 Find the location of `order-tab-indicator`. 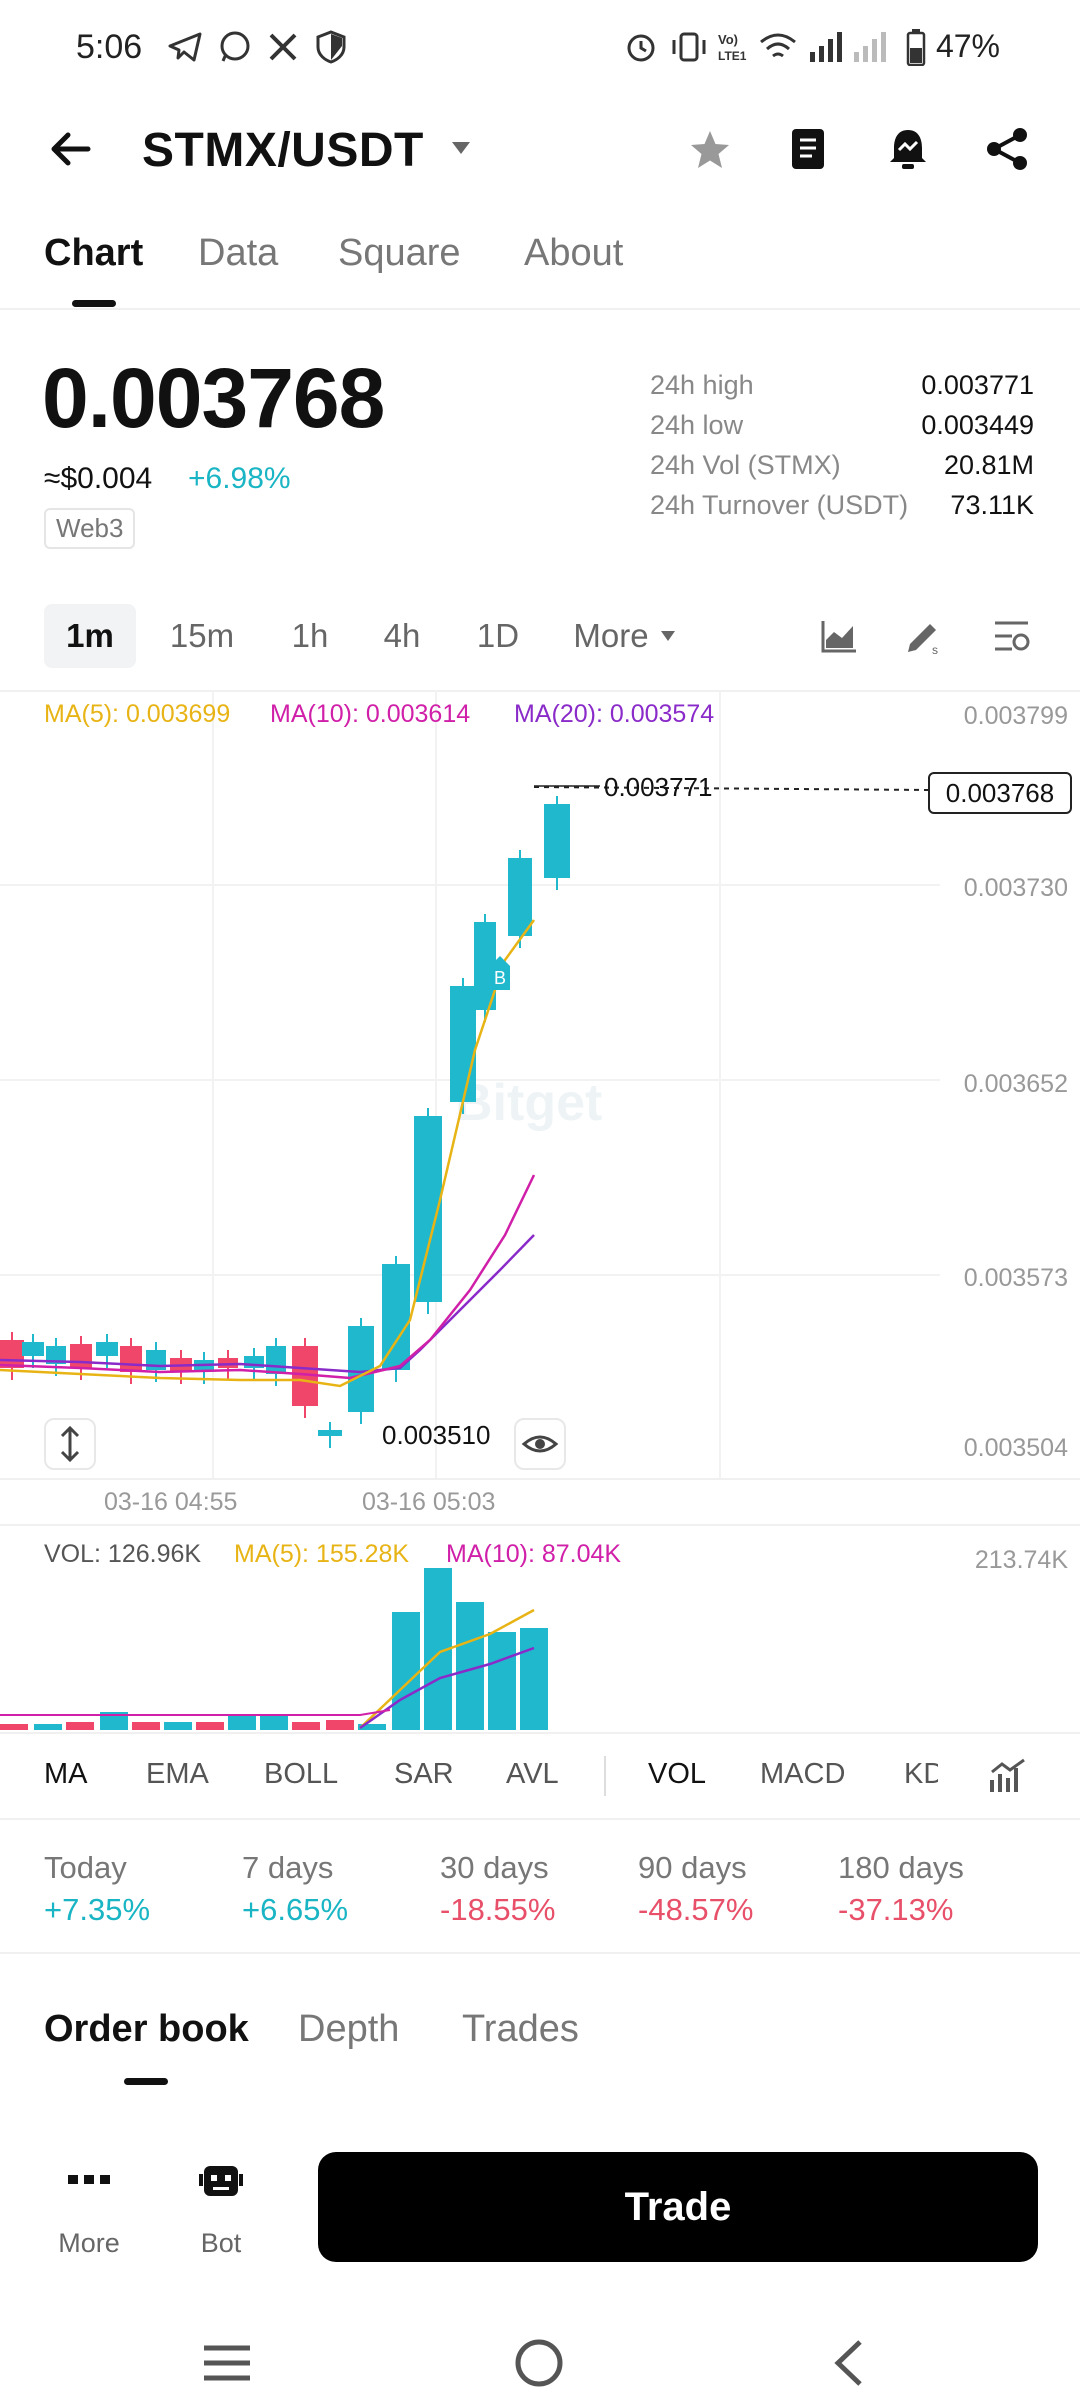

order-tab-indicator is located at coordinates (146, 2081).